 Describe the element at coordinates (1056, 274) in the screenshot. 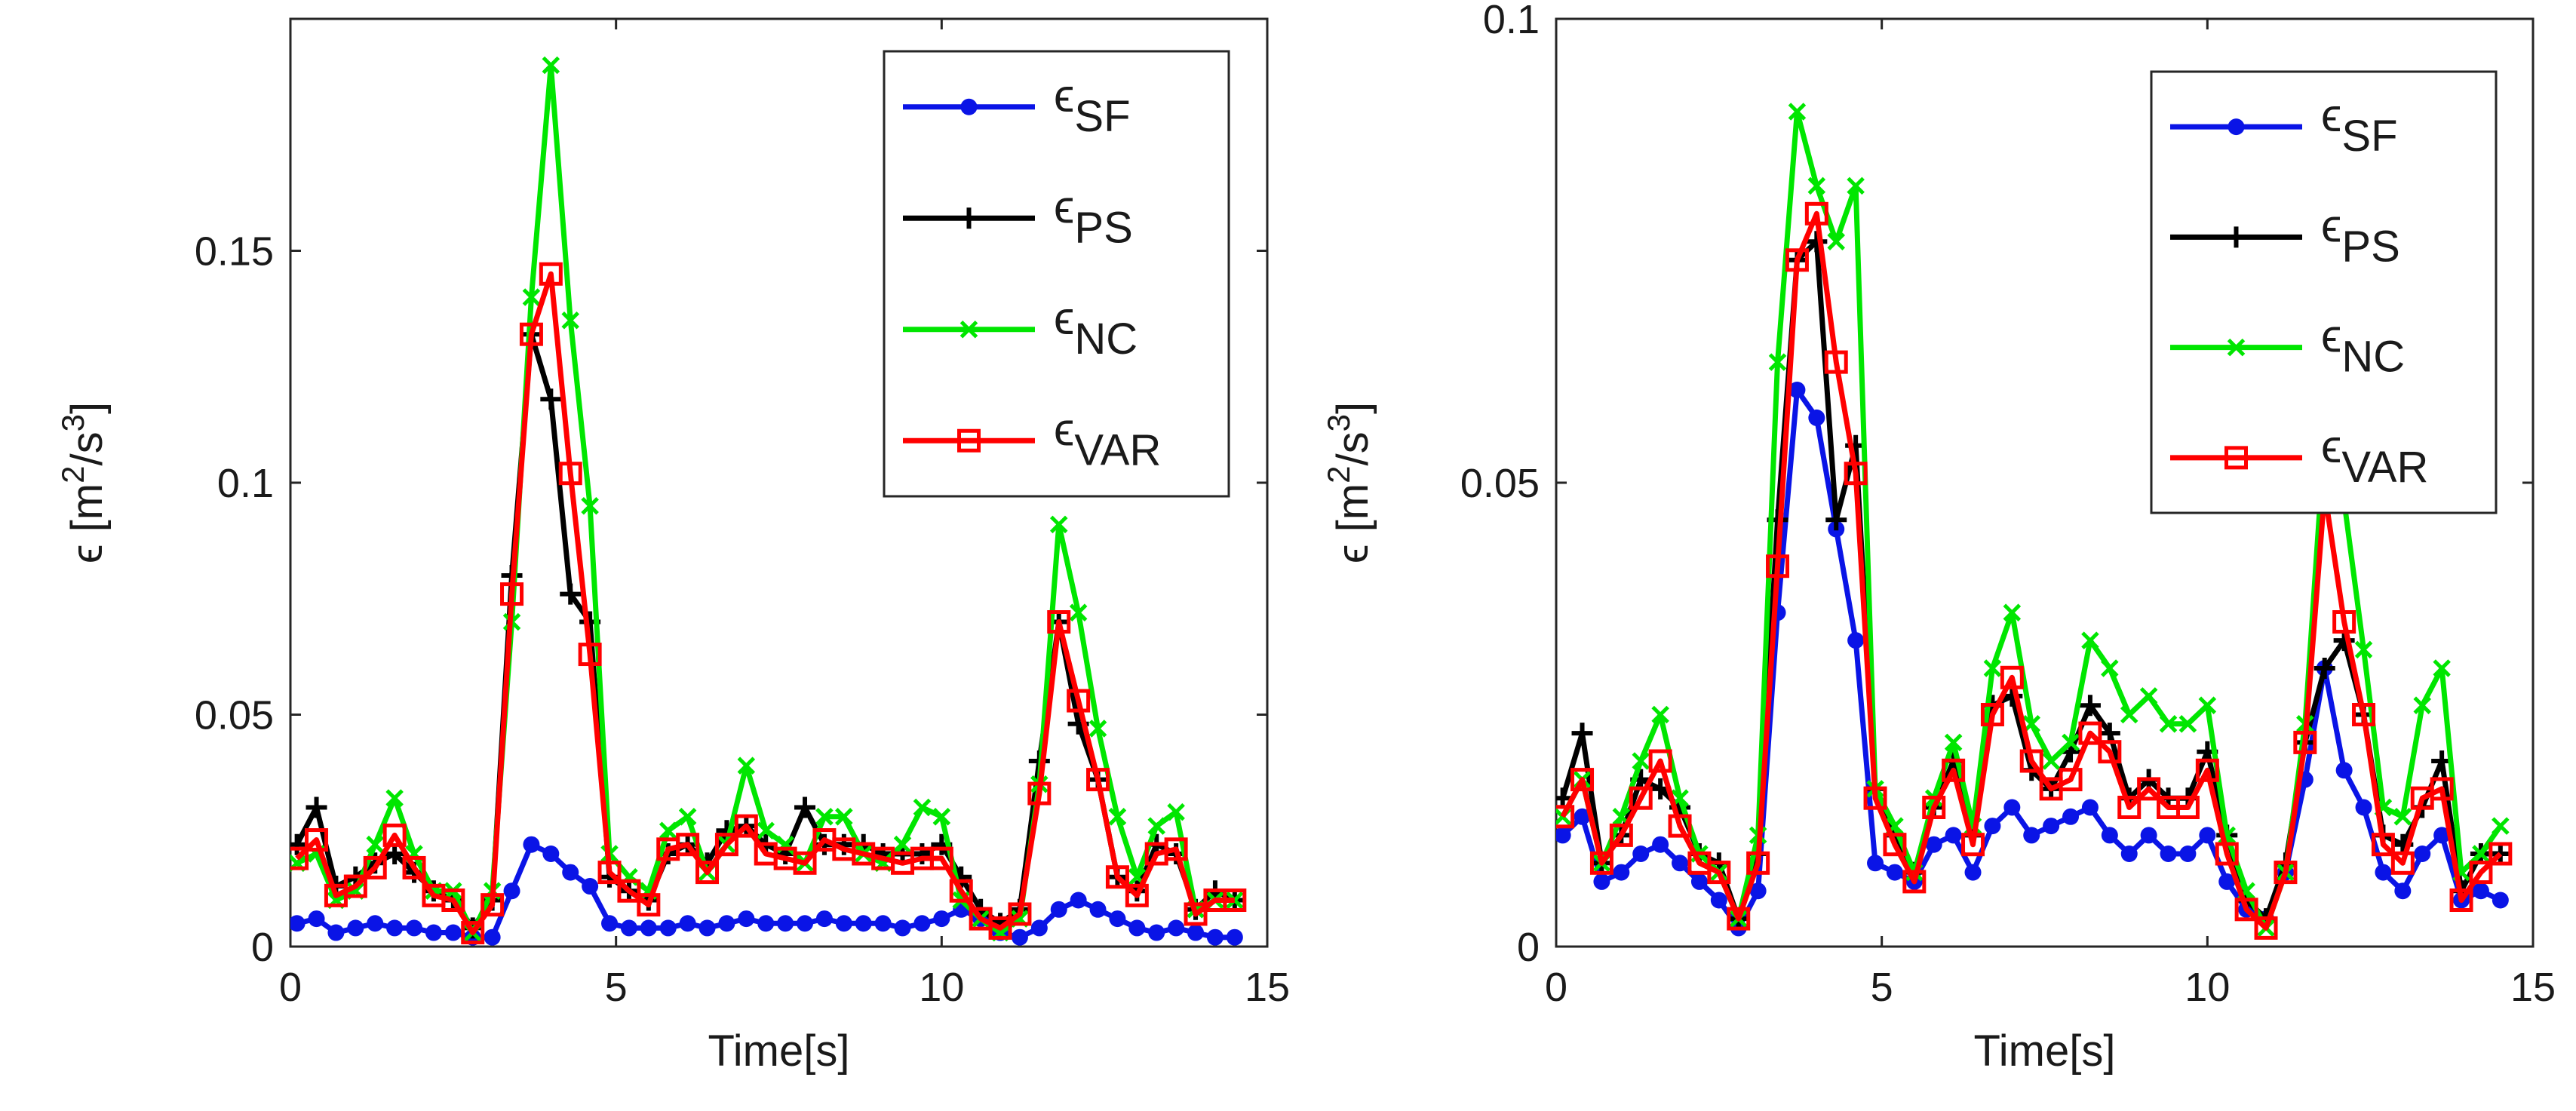

I see `legend: ϵSF ϵPS ϵNC ϵVAR` at that location.